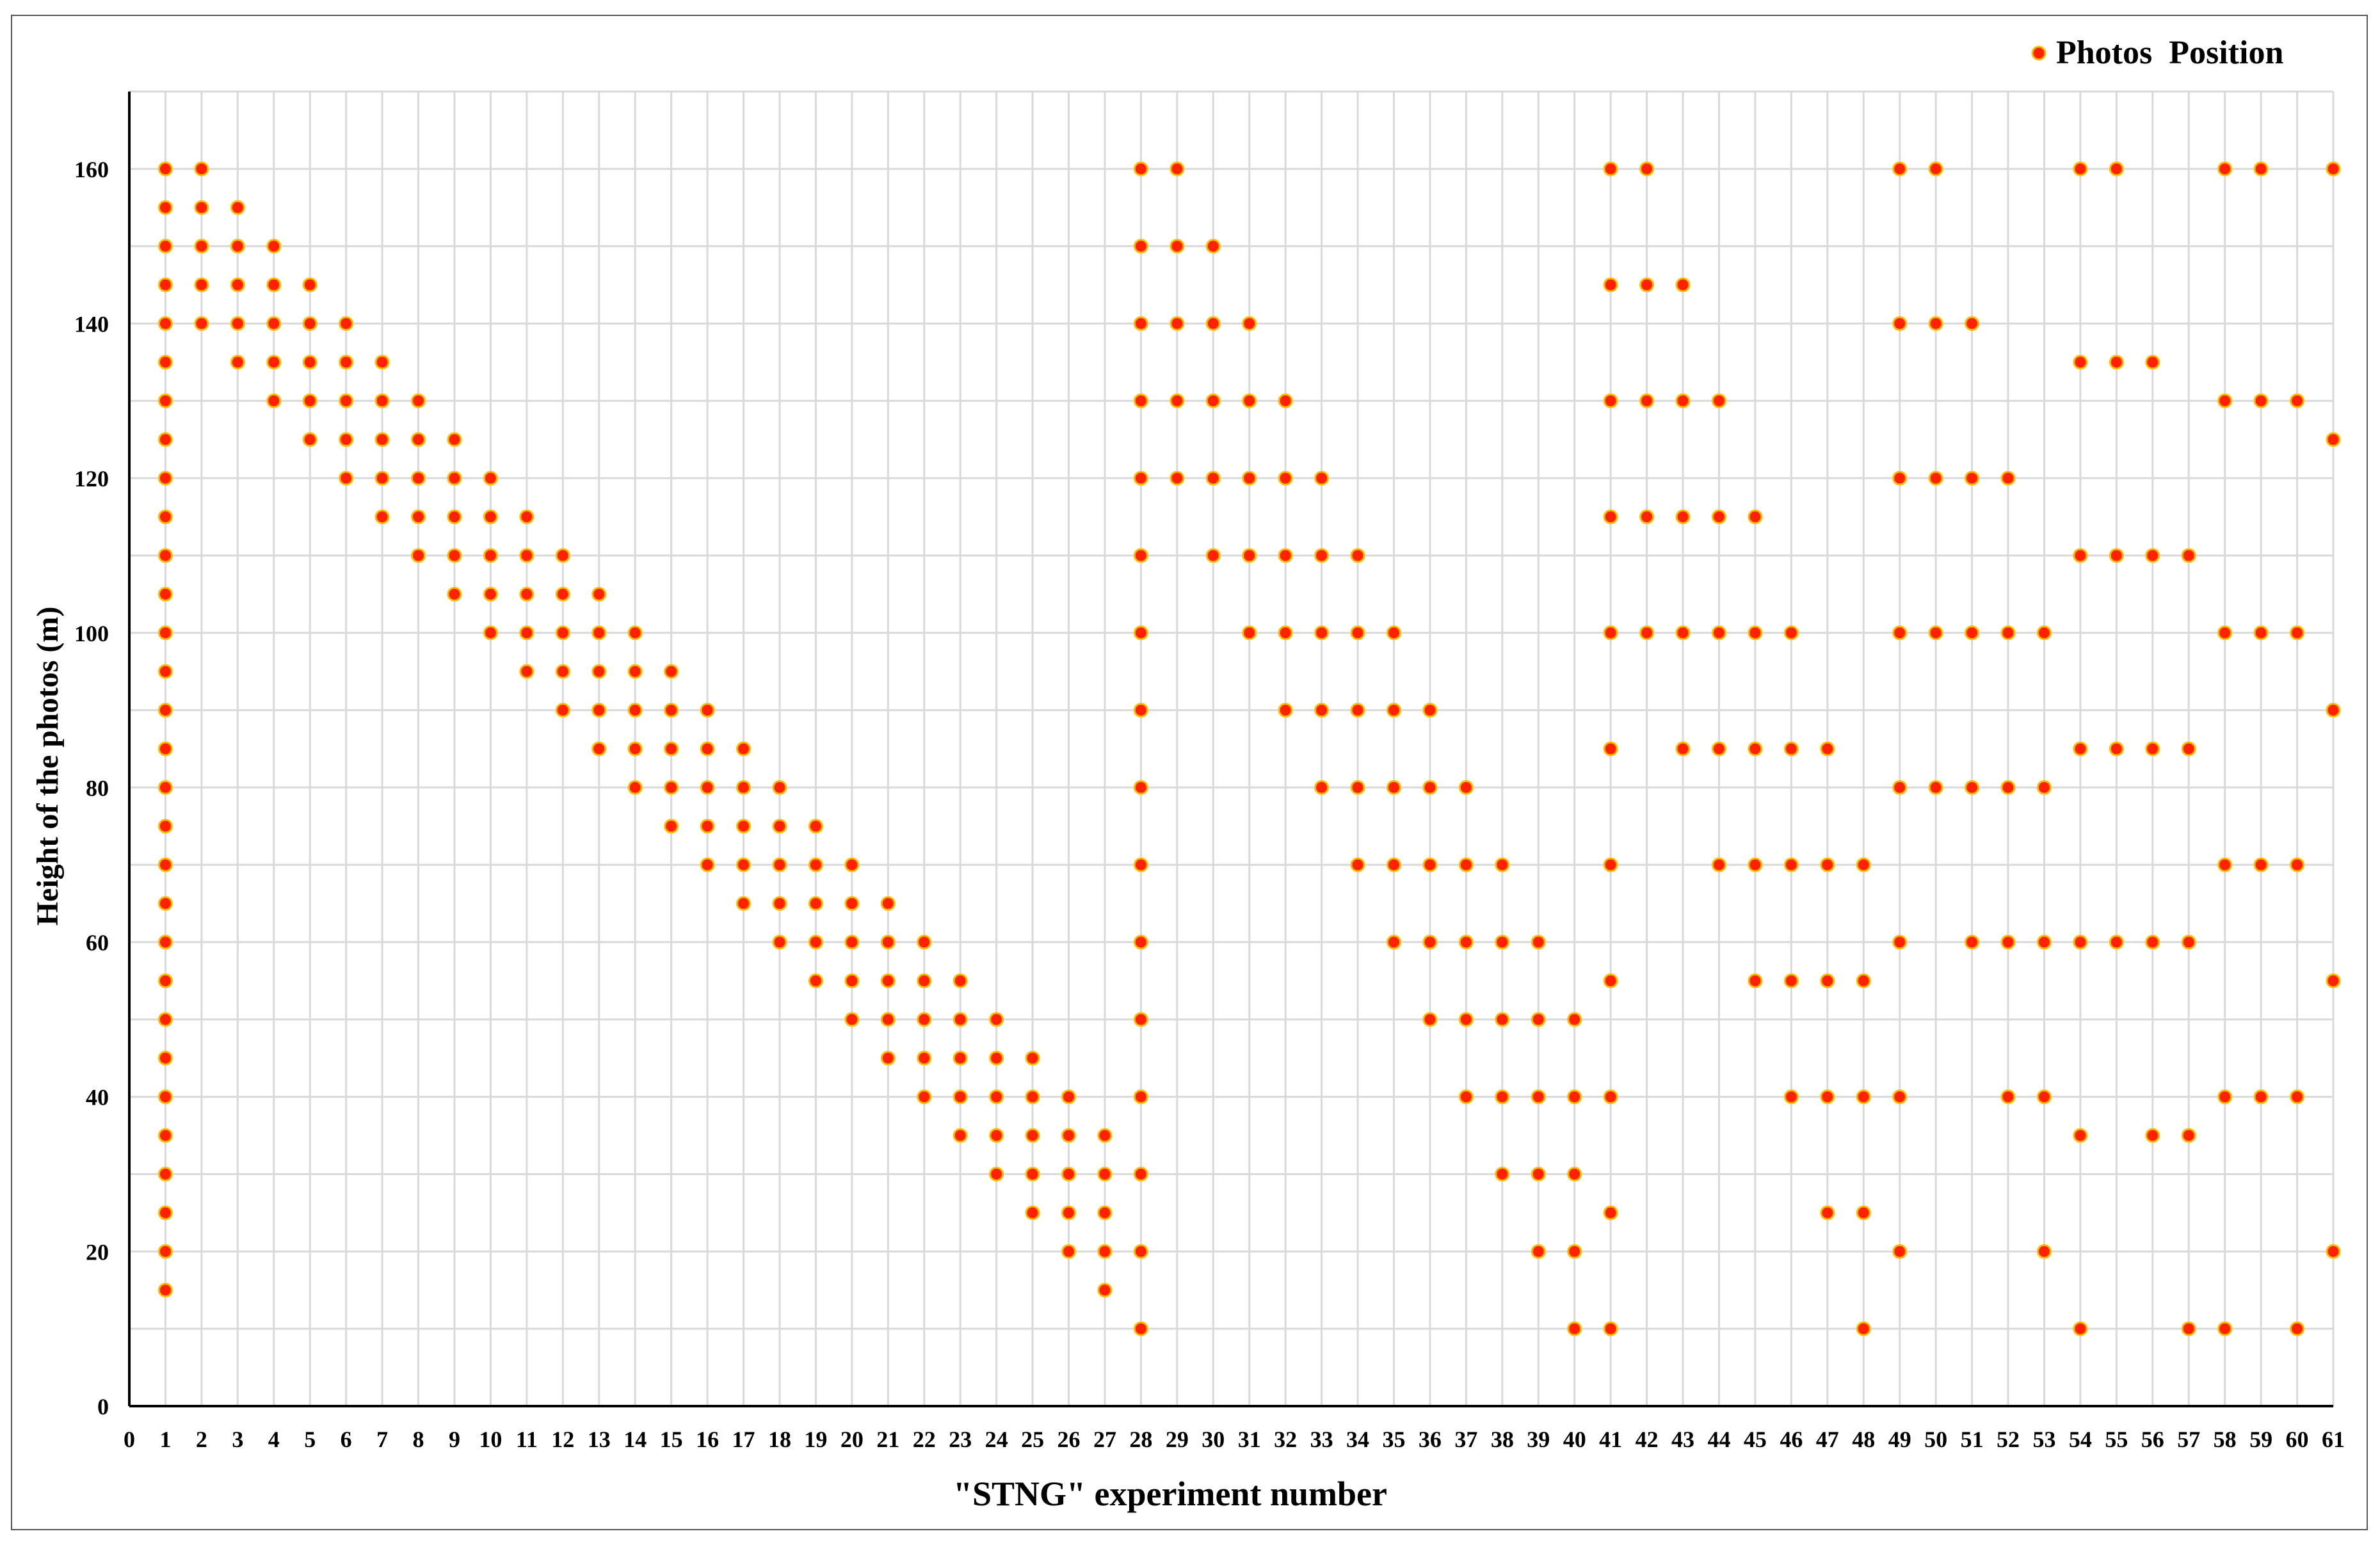 The image size is (2380, 1545). I want to click on x-tick-label: 46, so click(1792, 1440).